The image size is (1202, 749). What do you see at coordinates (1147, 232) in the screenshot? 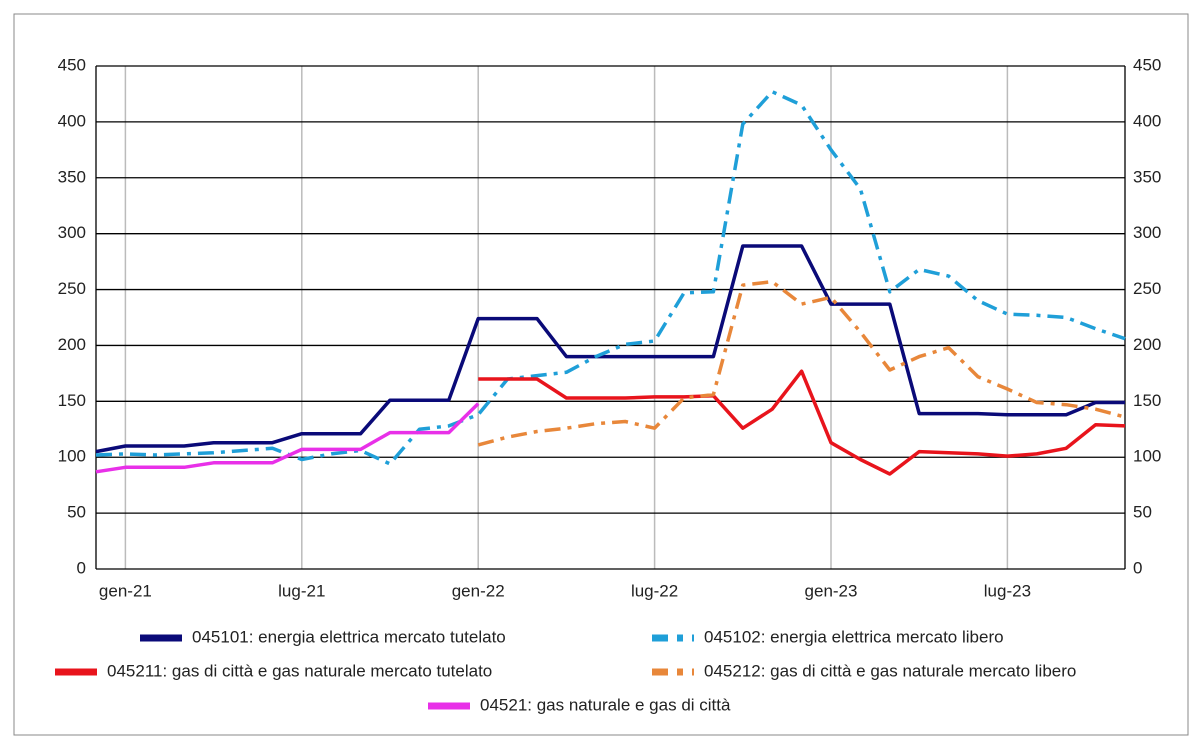
I see `y2-tick-label: 300` at bounding box center [1147, 232].